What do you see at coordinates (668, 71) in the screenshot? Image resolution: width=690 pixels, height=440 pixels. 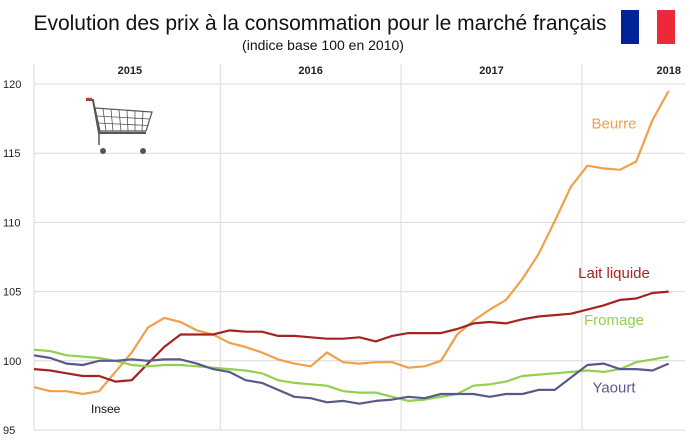 I see `x-tick-label: 2018` at bounding box center [668, 71].